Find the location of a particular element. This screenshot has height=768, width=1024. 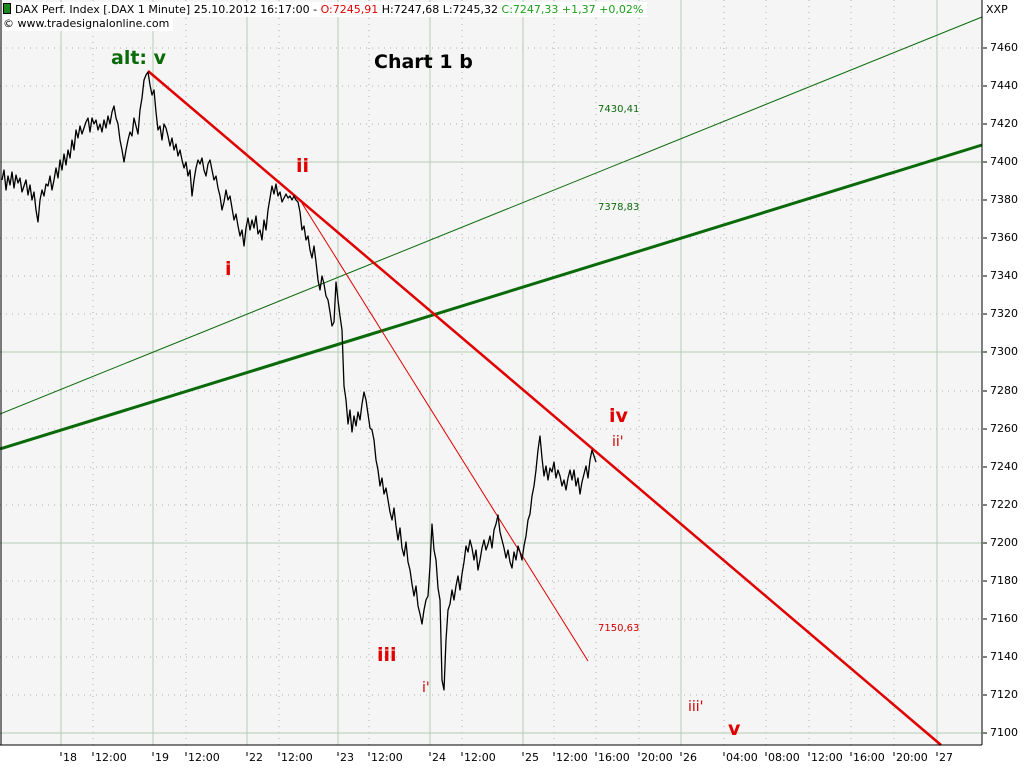

y-tick-label: 7220 is located at coordinates (1004, 504).